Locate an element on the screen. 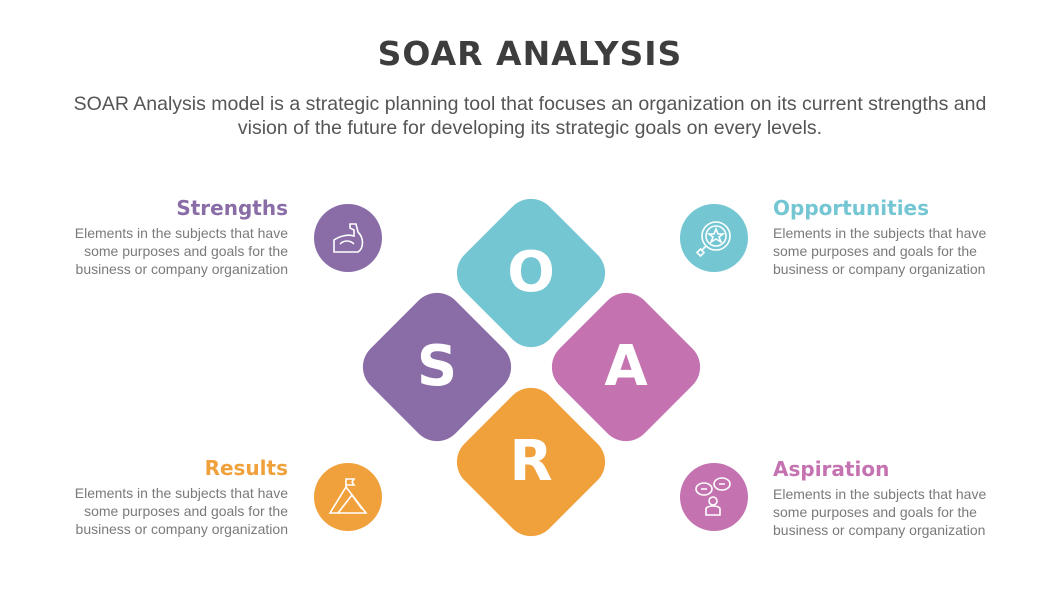 The image size is (1060, 596). opportunities-icon-circle is located at coordinates (714, 238).